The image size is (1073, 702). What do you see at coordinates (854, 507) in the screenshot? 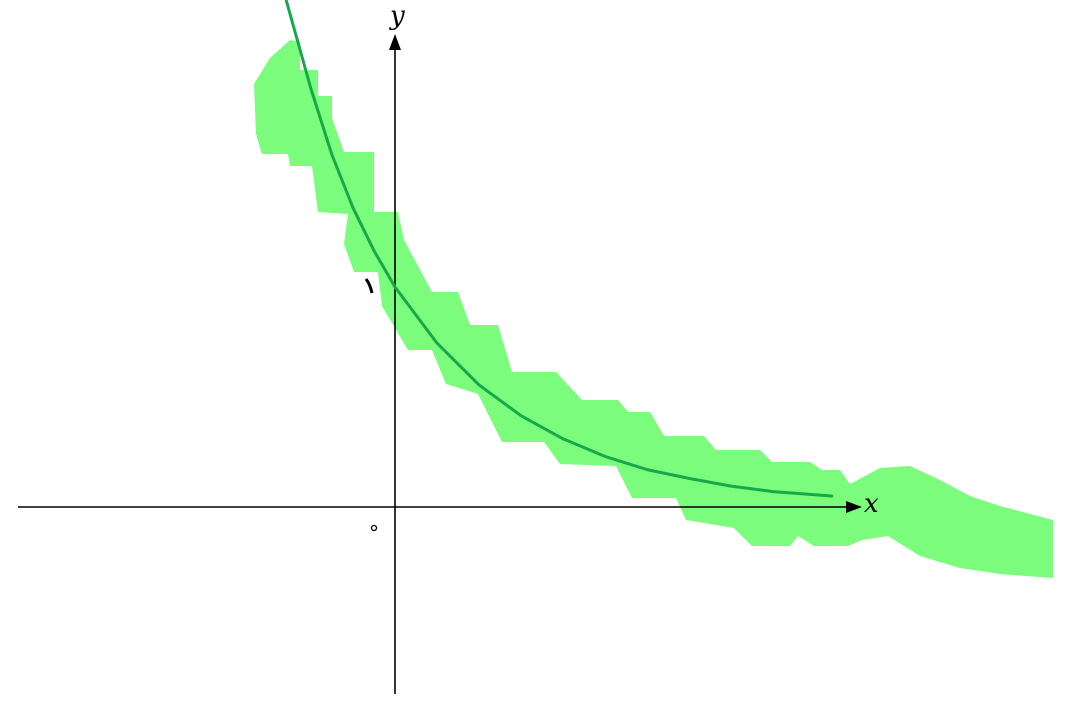
I see `x-axis-arrowhead` at bounding box center [854, 507].